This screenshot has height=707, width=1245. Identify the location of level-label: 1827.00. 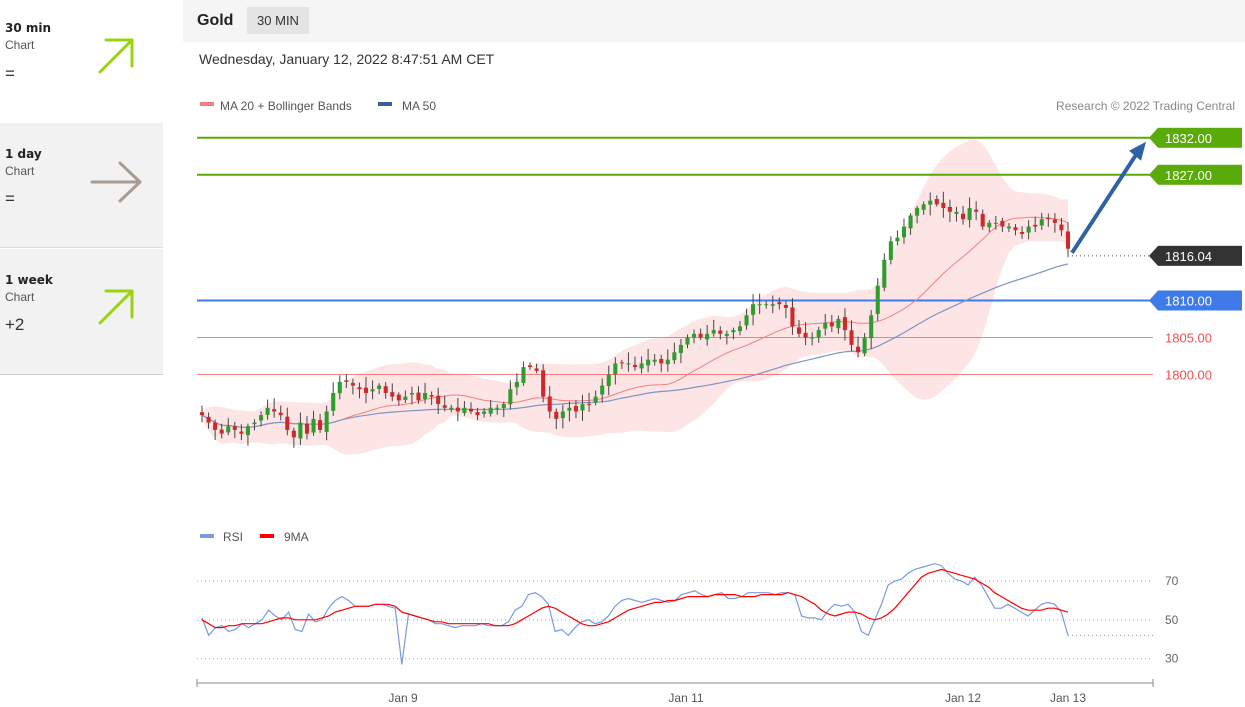
(1188, 175).